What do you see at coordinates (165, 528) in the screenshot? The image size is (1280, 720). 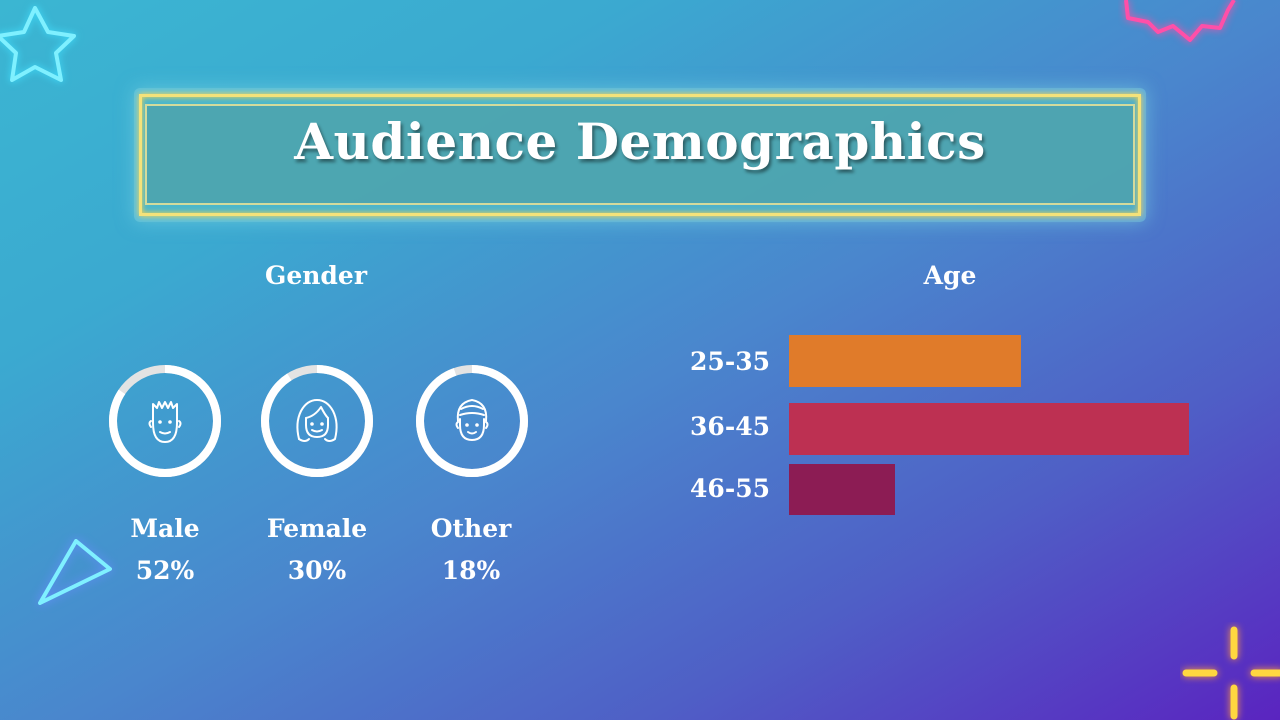 I see `gender-label-male: Male` at bounding box center [165, 528].